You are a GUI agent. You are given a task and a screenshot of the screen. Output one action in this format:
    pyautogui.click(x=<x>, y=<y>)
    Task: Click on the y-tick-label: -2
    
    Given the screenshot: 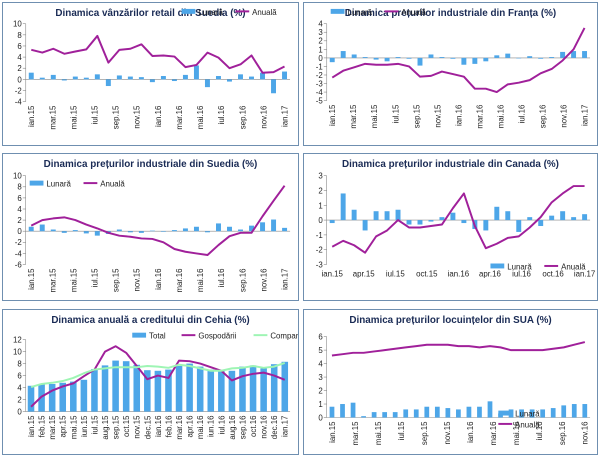 What is the action you would take?
    pyautogui.click(x=319, y=75)
    